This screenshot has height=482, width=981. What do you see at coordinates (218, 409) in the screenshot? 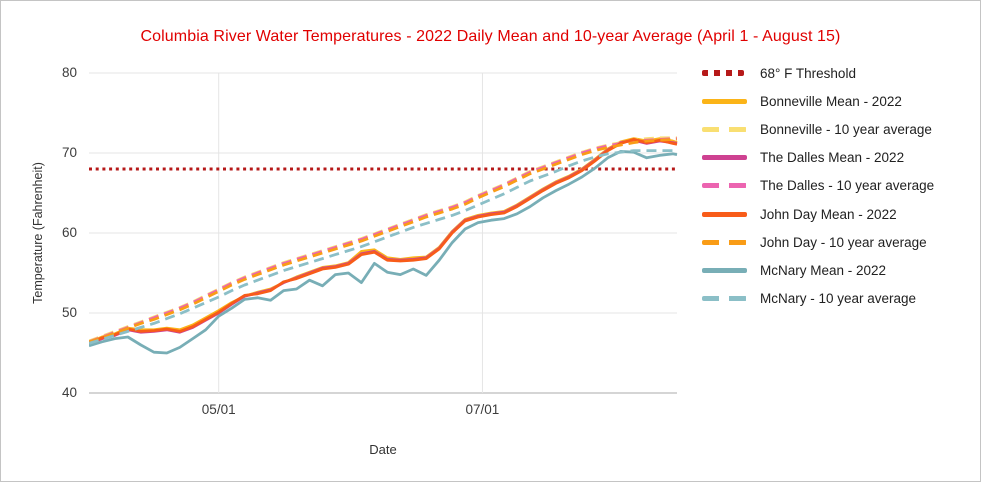
I see `x-tick-label: 05/01` at bounding box center [218, 409].